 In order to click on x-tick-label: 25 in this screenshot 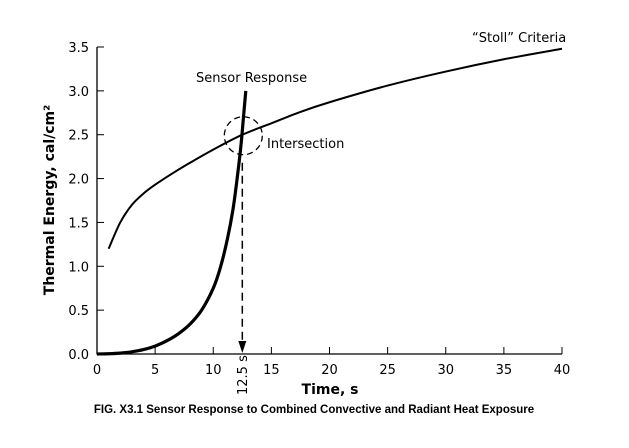, I will do `click(387, 370)`.